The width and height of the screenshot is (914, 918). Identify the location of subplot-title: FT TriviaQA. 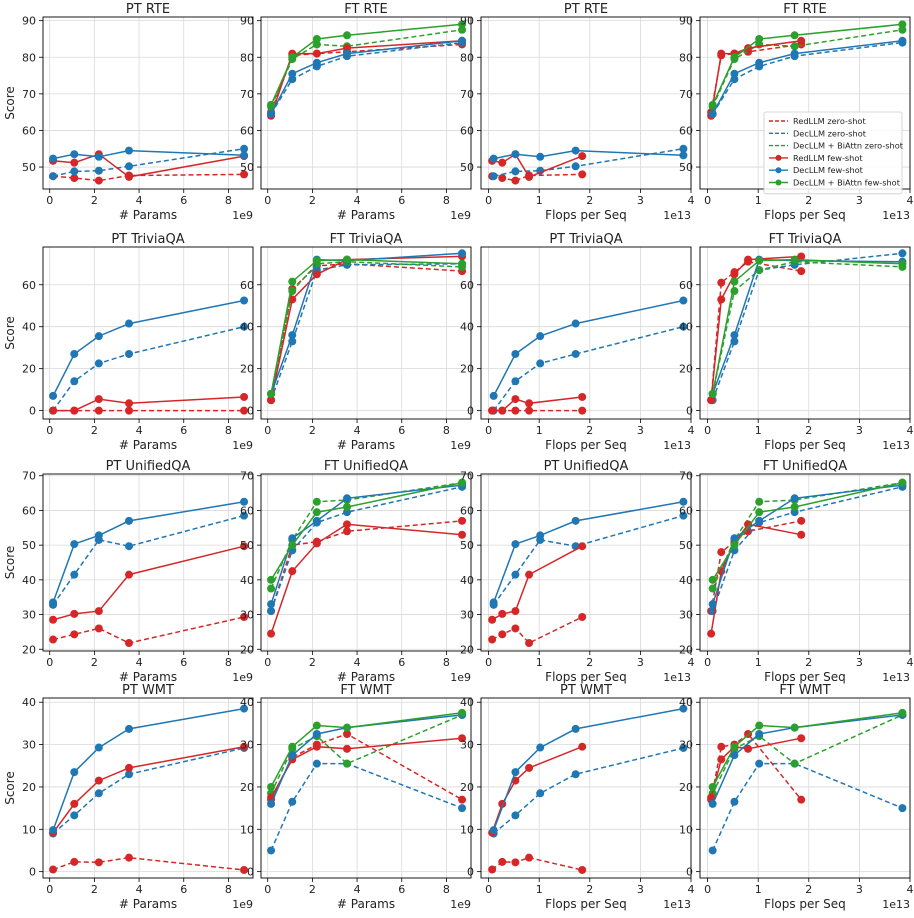
(366, 239).